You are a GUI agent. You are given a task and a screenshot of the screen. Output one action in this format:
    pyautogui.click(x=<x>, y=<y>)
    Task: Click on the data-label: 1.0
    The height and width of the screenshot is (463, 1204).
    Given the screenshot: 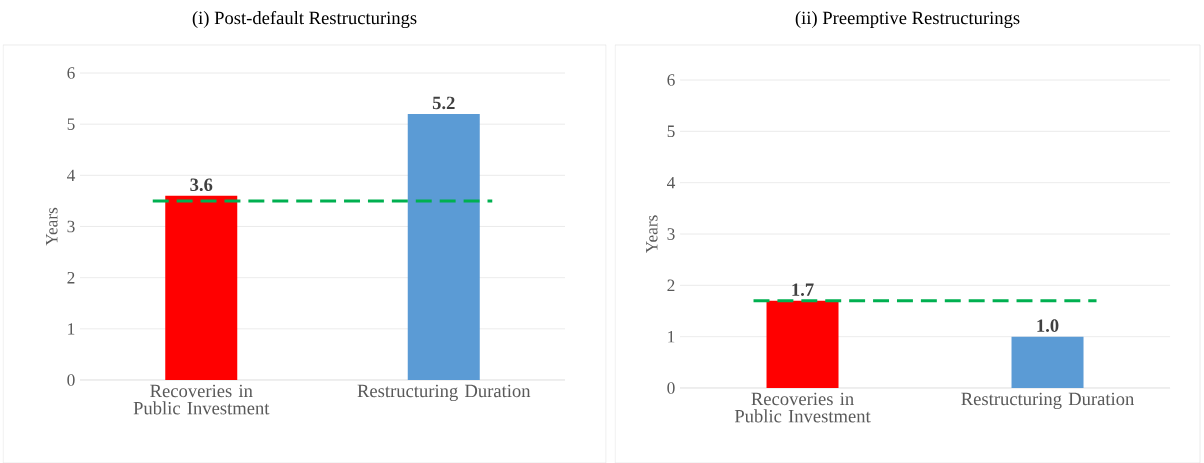 What is the action you would take?
    pyautogui.click(x=1048, y=325)
    